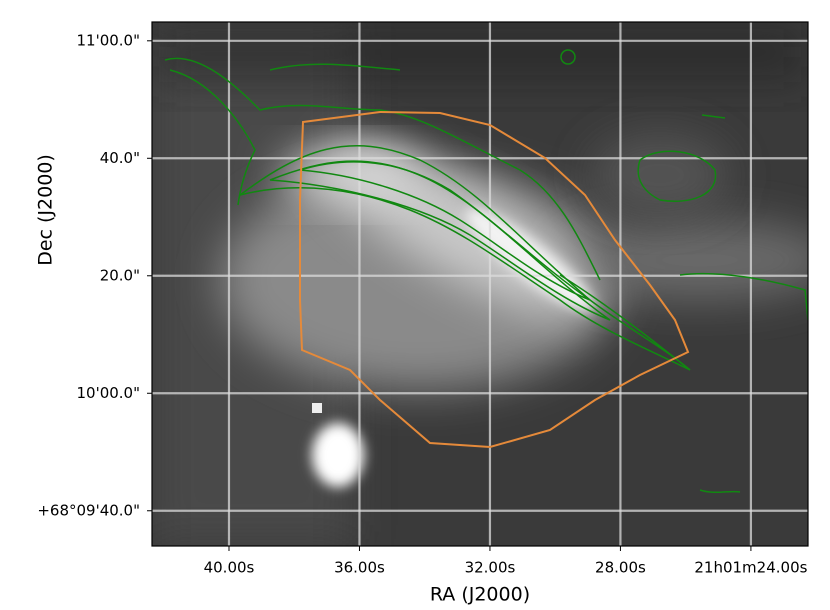  Describe the element at coordinates (108, 393) in the screenshot. I see `y-tick-label: 10'00.0"` at that location.